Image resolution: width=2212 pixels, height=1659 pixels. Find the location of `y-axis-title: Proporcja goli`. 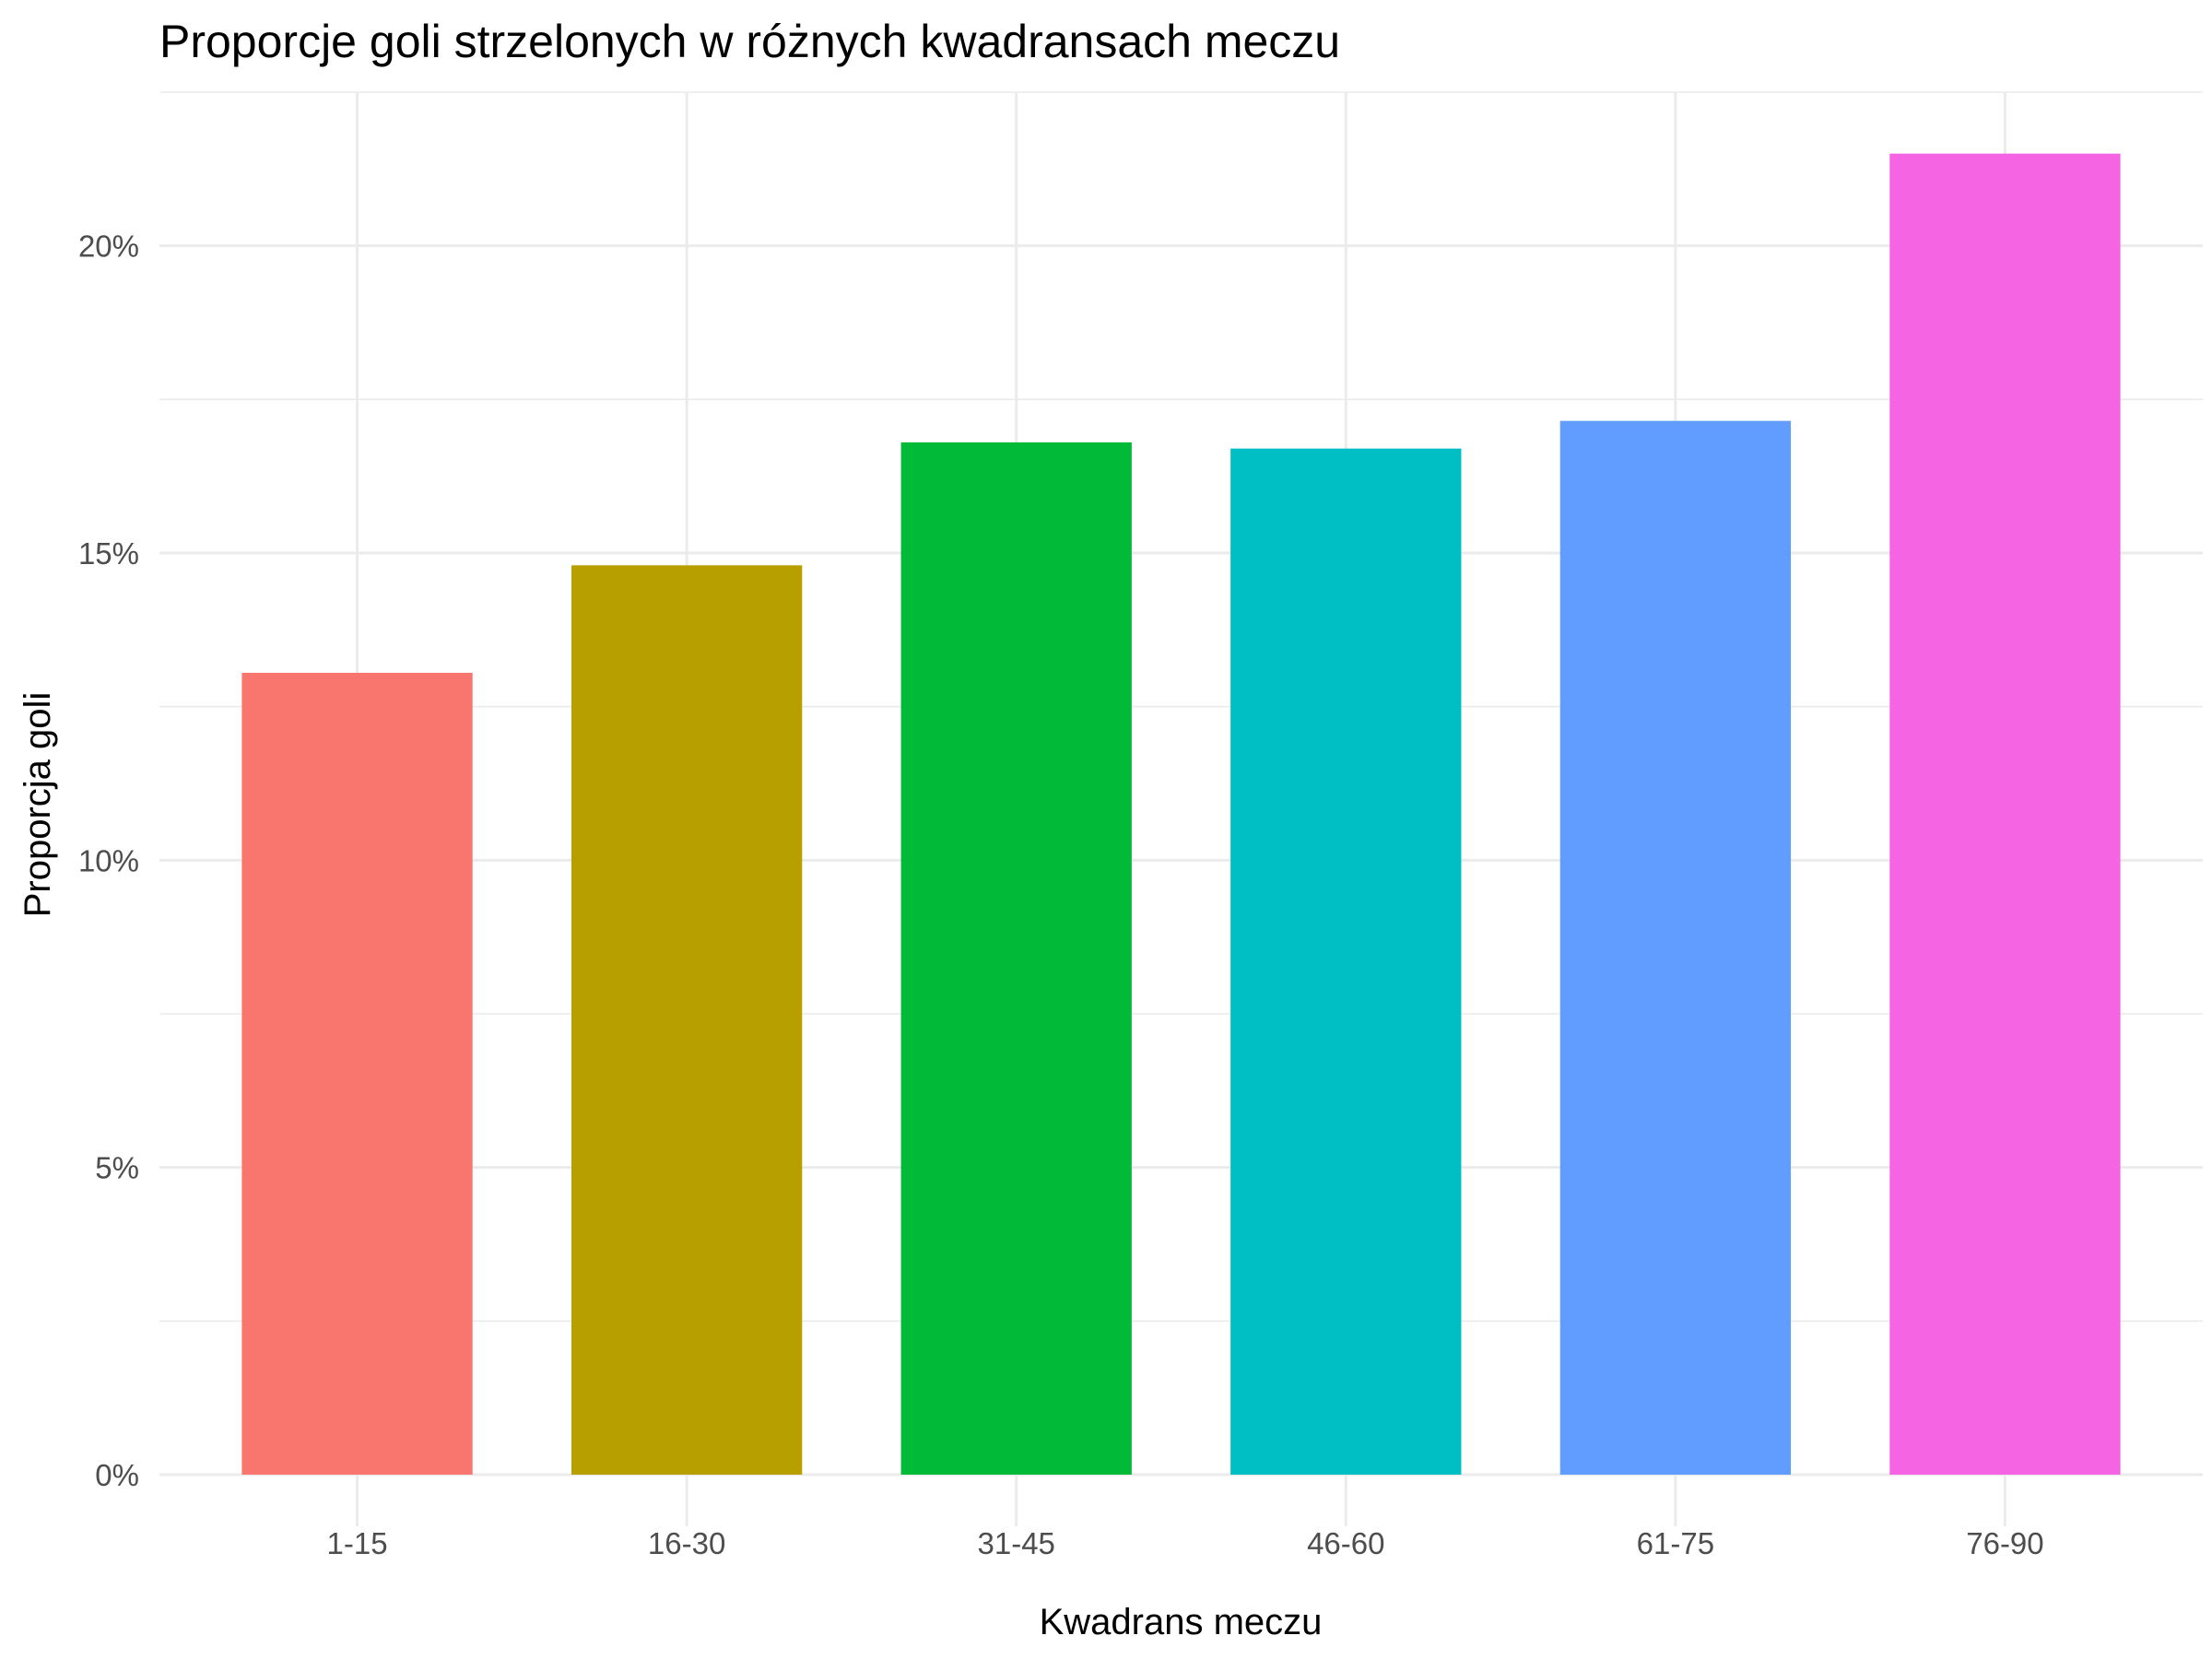

y-axis-title: Proporcja goli is located at coordinates (38, 805).